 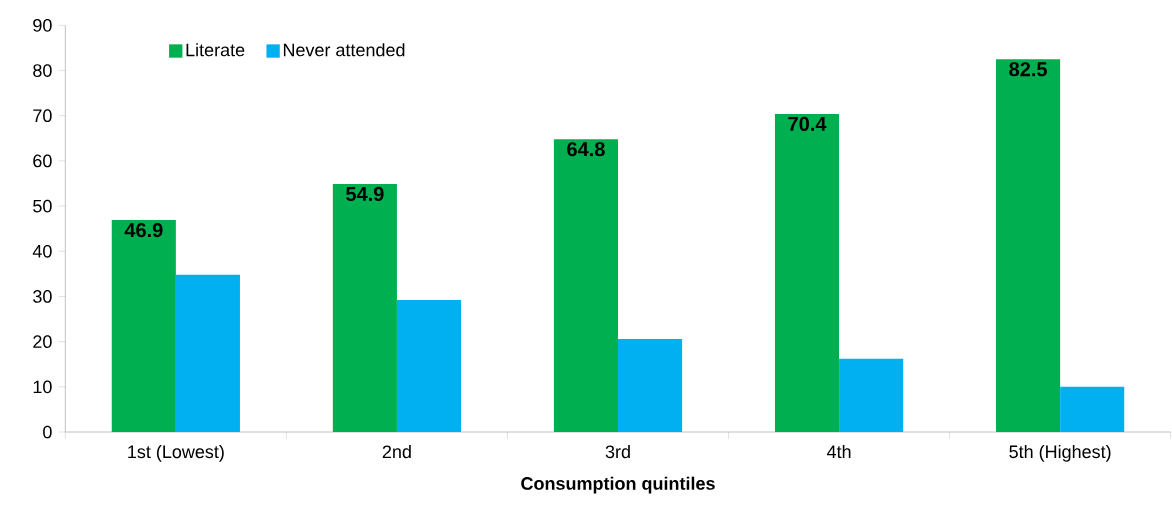 What do you see at coordinates (42, 25) in the screenshot?
I see `y-tick-label: 90` at bounding box center [42, 25].